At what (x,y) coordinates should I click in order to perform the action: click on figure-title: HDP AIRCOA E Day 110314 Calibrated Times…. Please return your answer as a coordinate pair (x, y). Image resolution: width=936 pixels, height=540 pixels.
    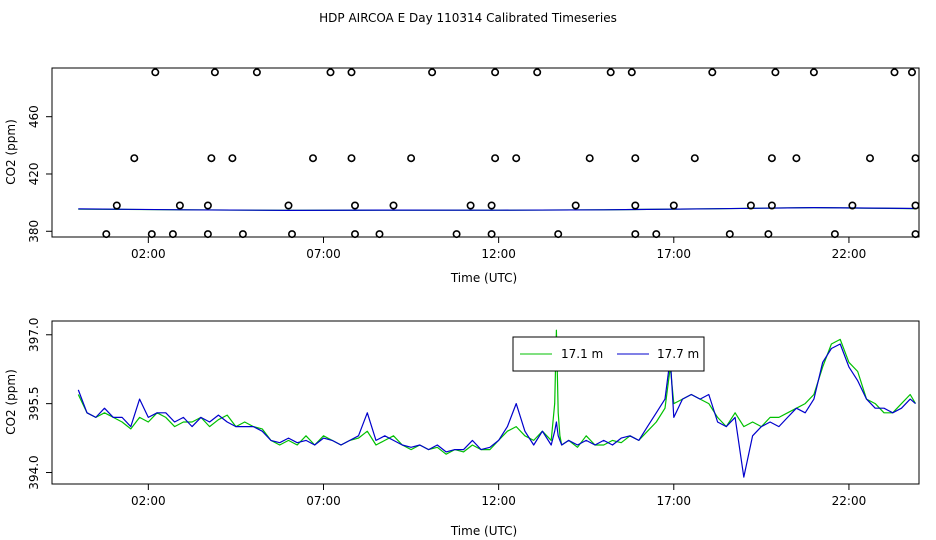
    Looking at the image, I should click on (468, 18).